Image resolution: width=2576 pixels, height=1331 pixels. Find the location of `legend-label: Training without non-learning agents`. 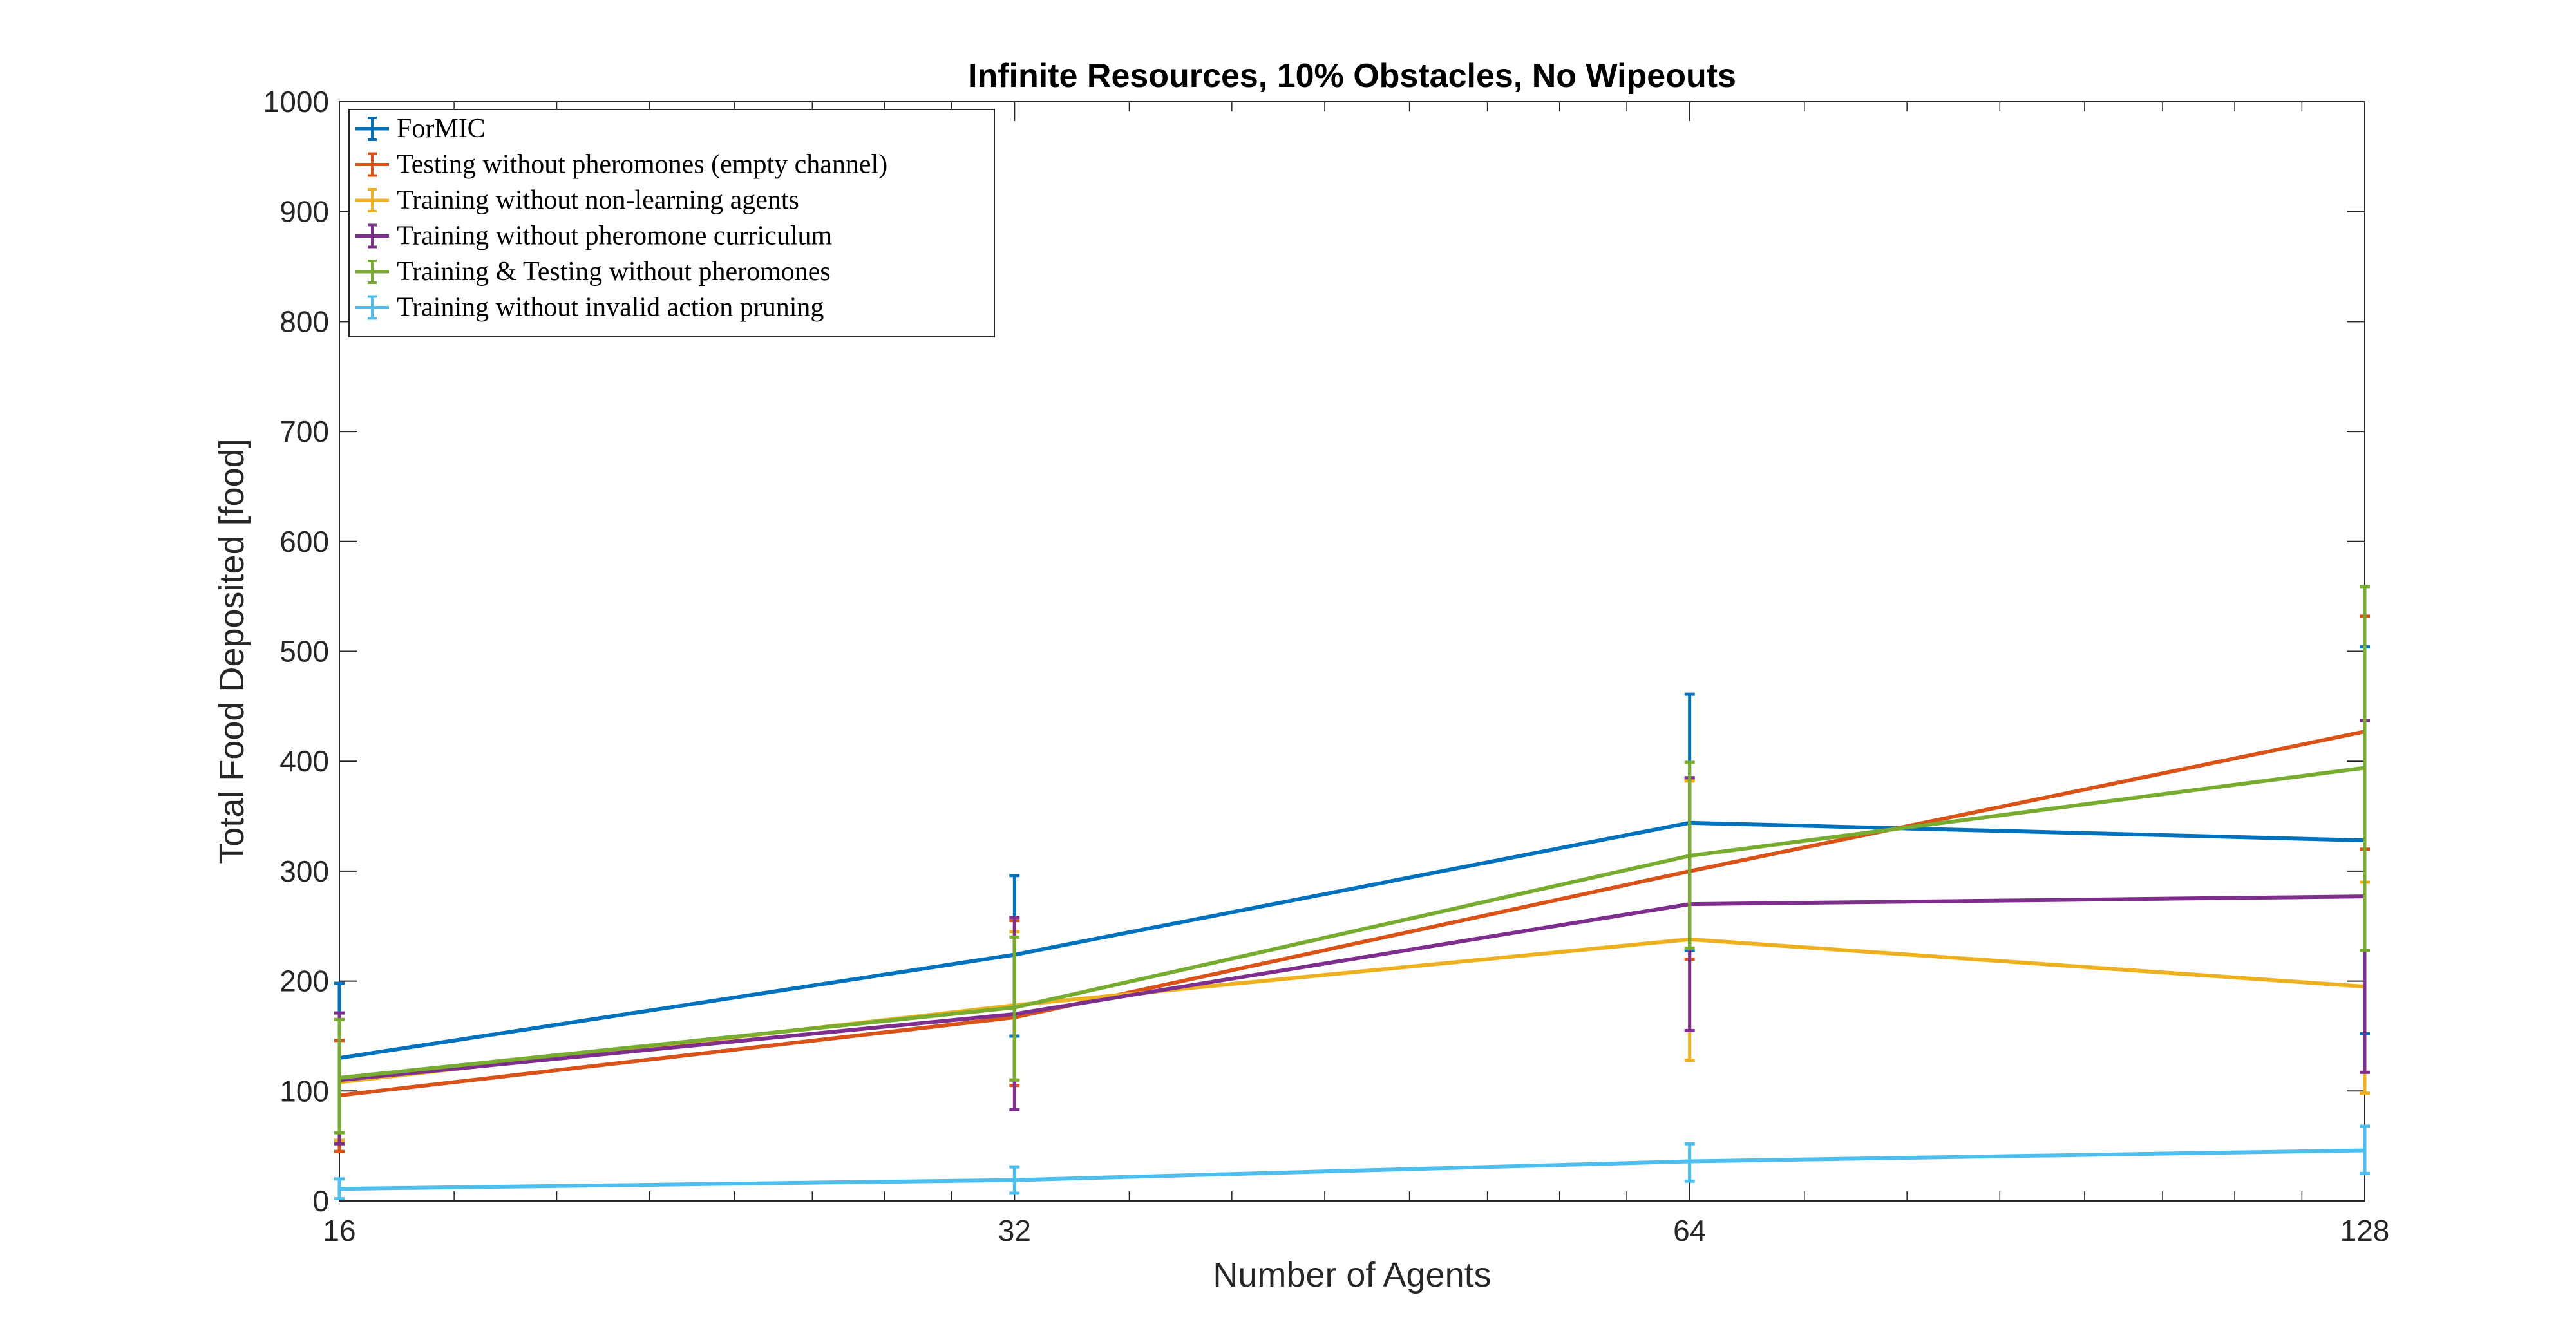

legend-label: Training without non-learning agents is located at coordinates (598, 200).